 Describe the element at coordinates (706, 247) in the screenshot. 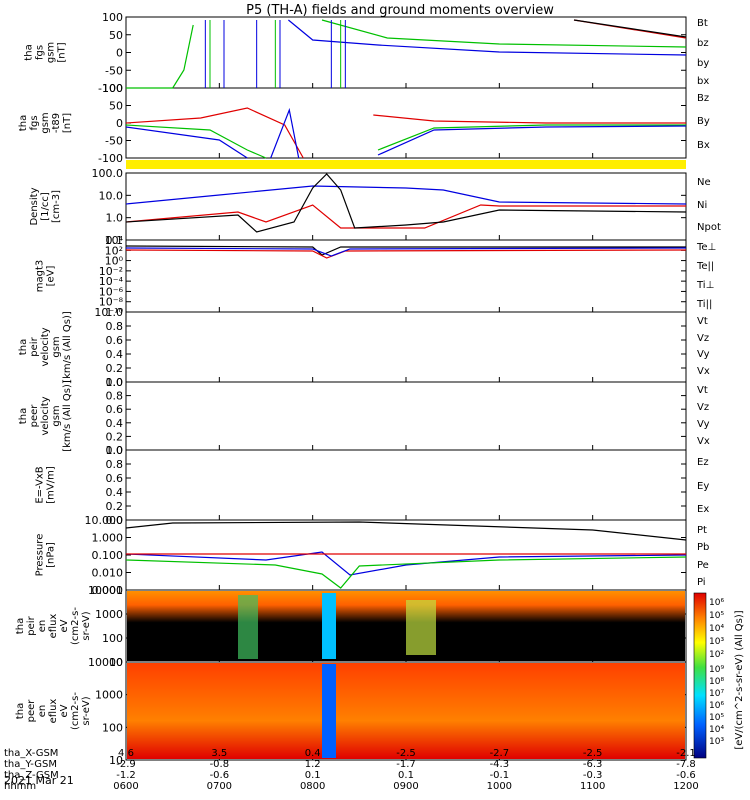

I see `legend-item: Te⊥` at that location.